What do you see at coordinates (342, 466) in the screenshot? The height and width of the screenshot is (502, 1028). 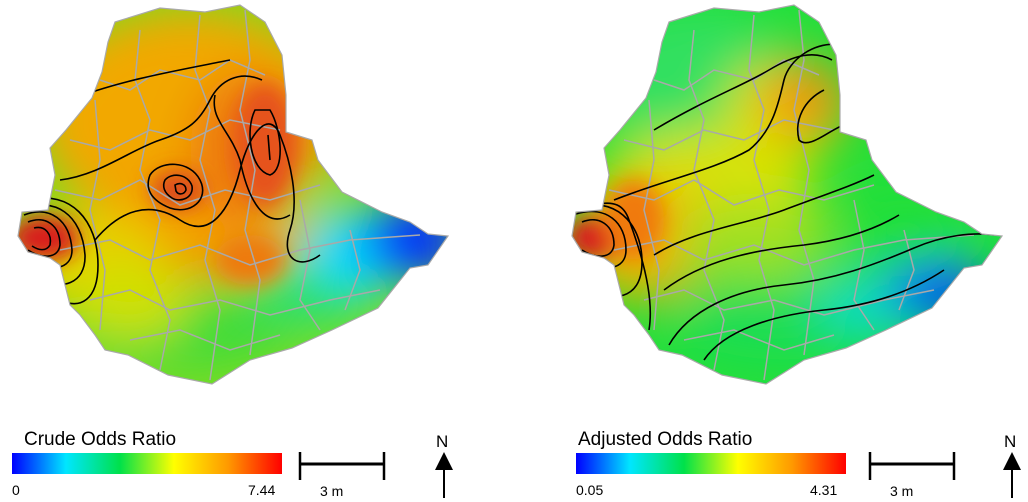 I see `crude-odds-scale-bar` at bounding box center [342, 466].